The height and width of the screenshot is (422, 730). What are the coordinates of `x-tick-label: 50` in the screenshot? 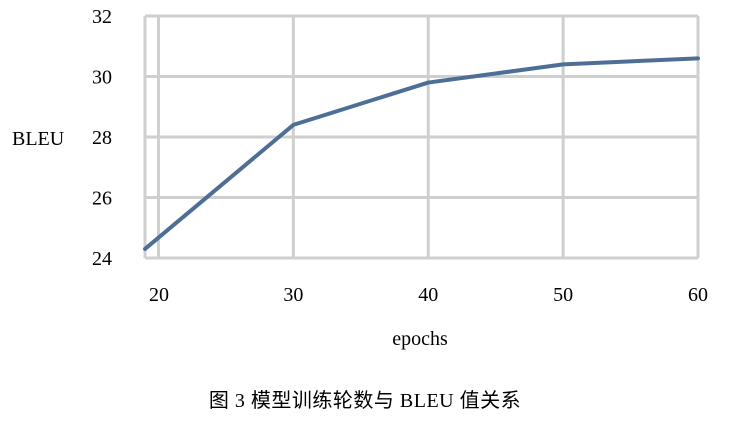 It's located at (563, 295).